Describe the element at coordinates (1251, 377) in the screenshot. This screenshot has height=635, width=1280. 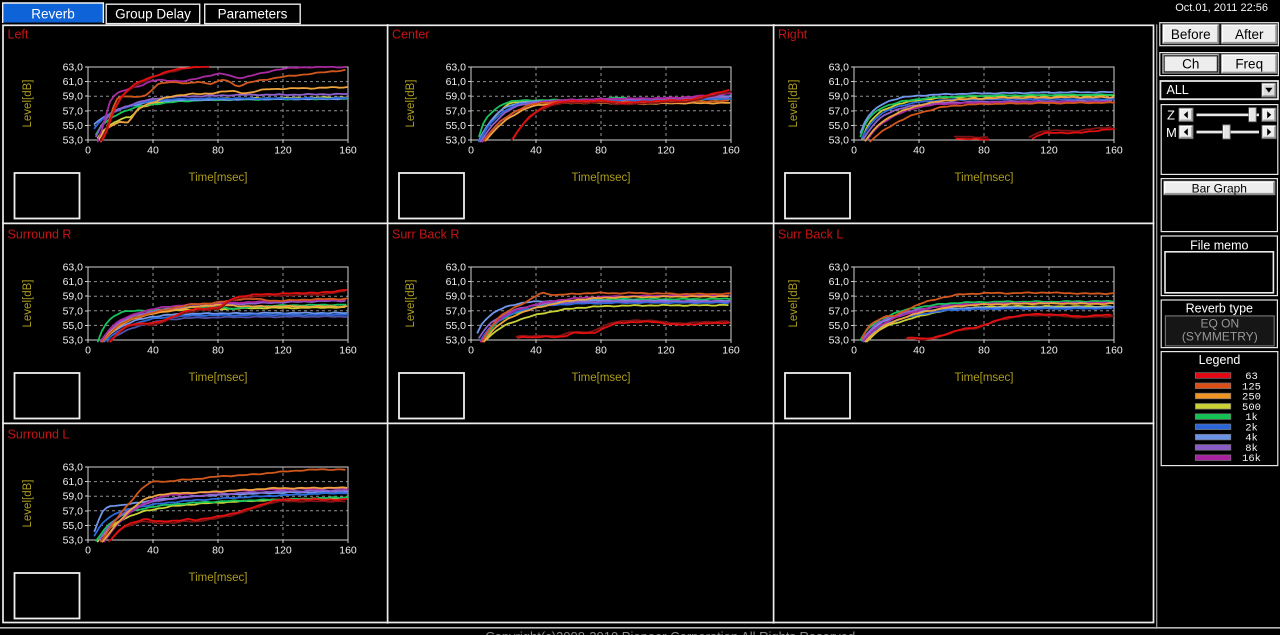
I see `svg-text: 63` at that location.